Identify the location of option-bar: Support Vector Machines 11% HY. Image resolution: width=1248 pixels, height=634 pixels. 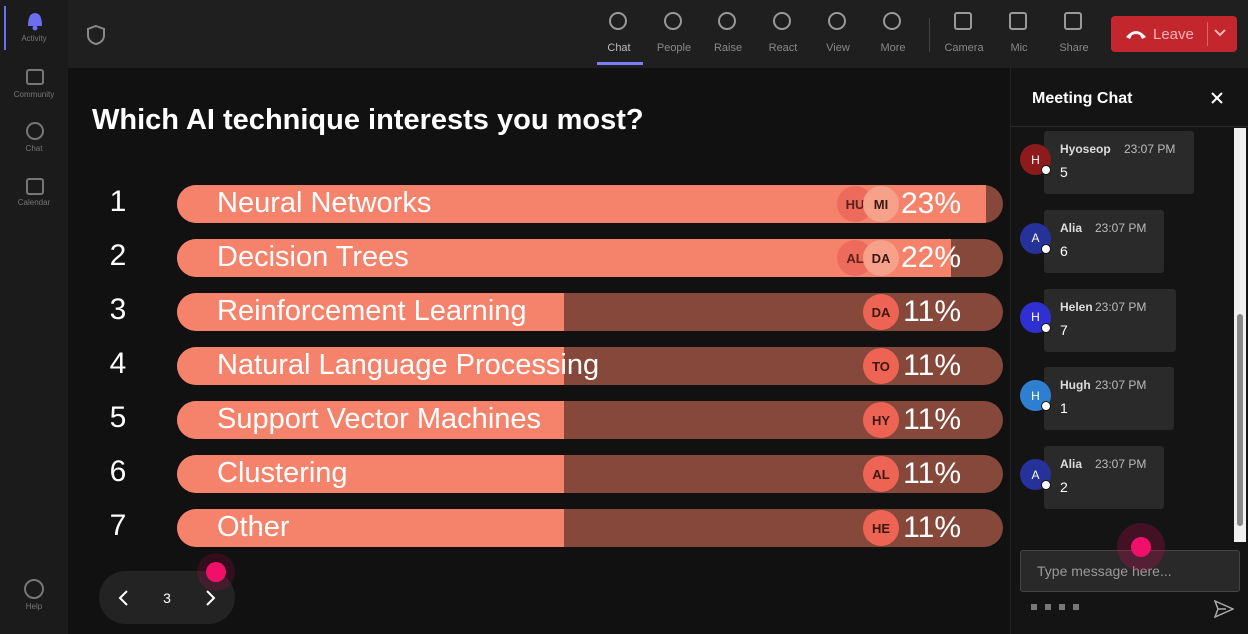
(590, 420).